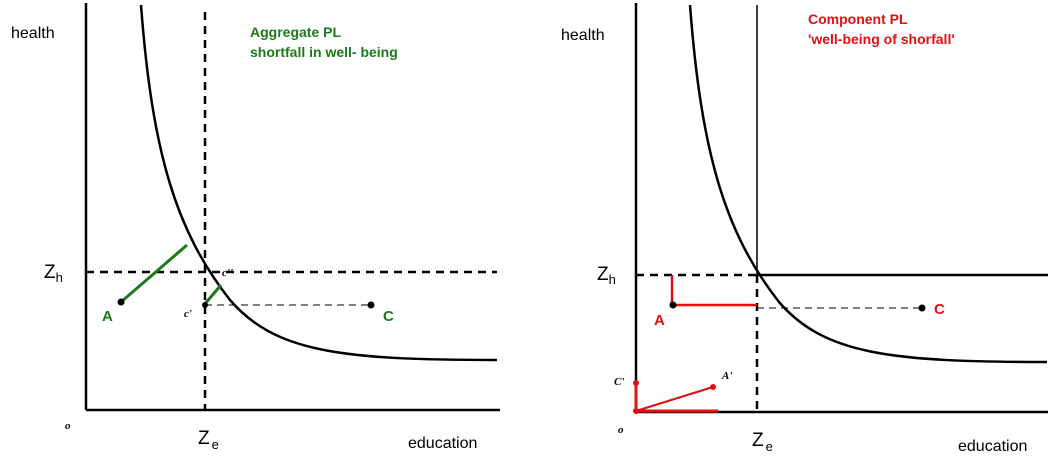  What do you see at coordinates (922, 308) in the screenshot?
I see `right-point-c-marker` at bounding box center [922, 308].